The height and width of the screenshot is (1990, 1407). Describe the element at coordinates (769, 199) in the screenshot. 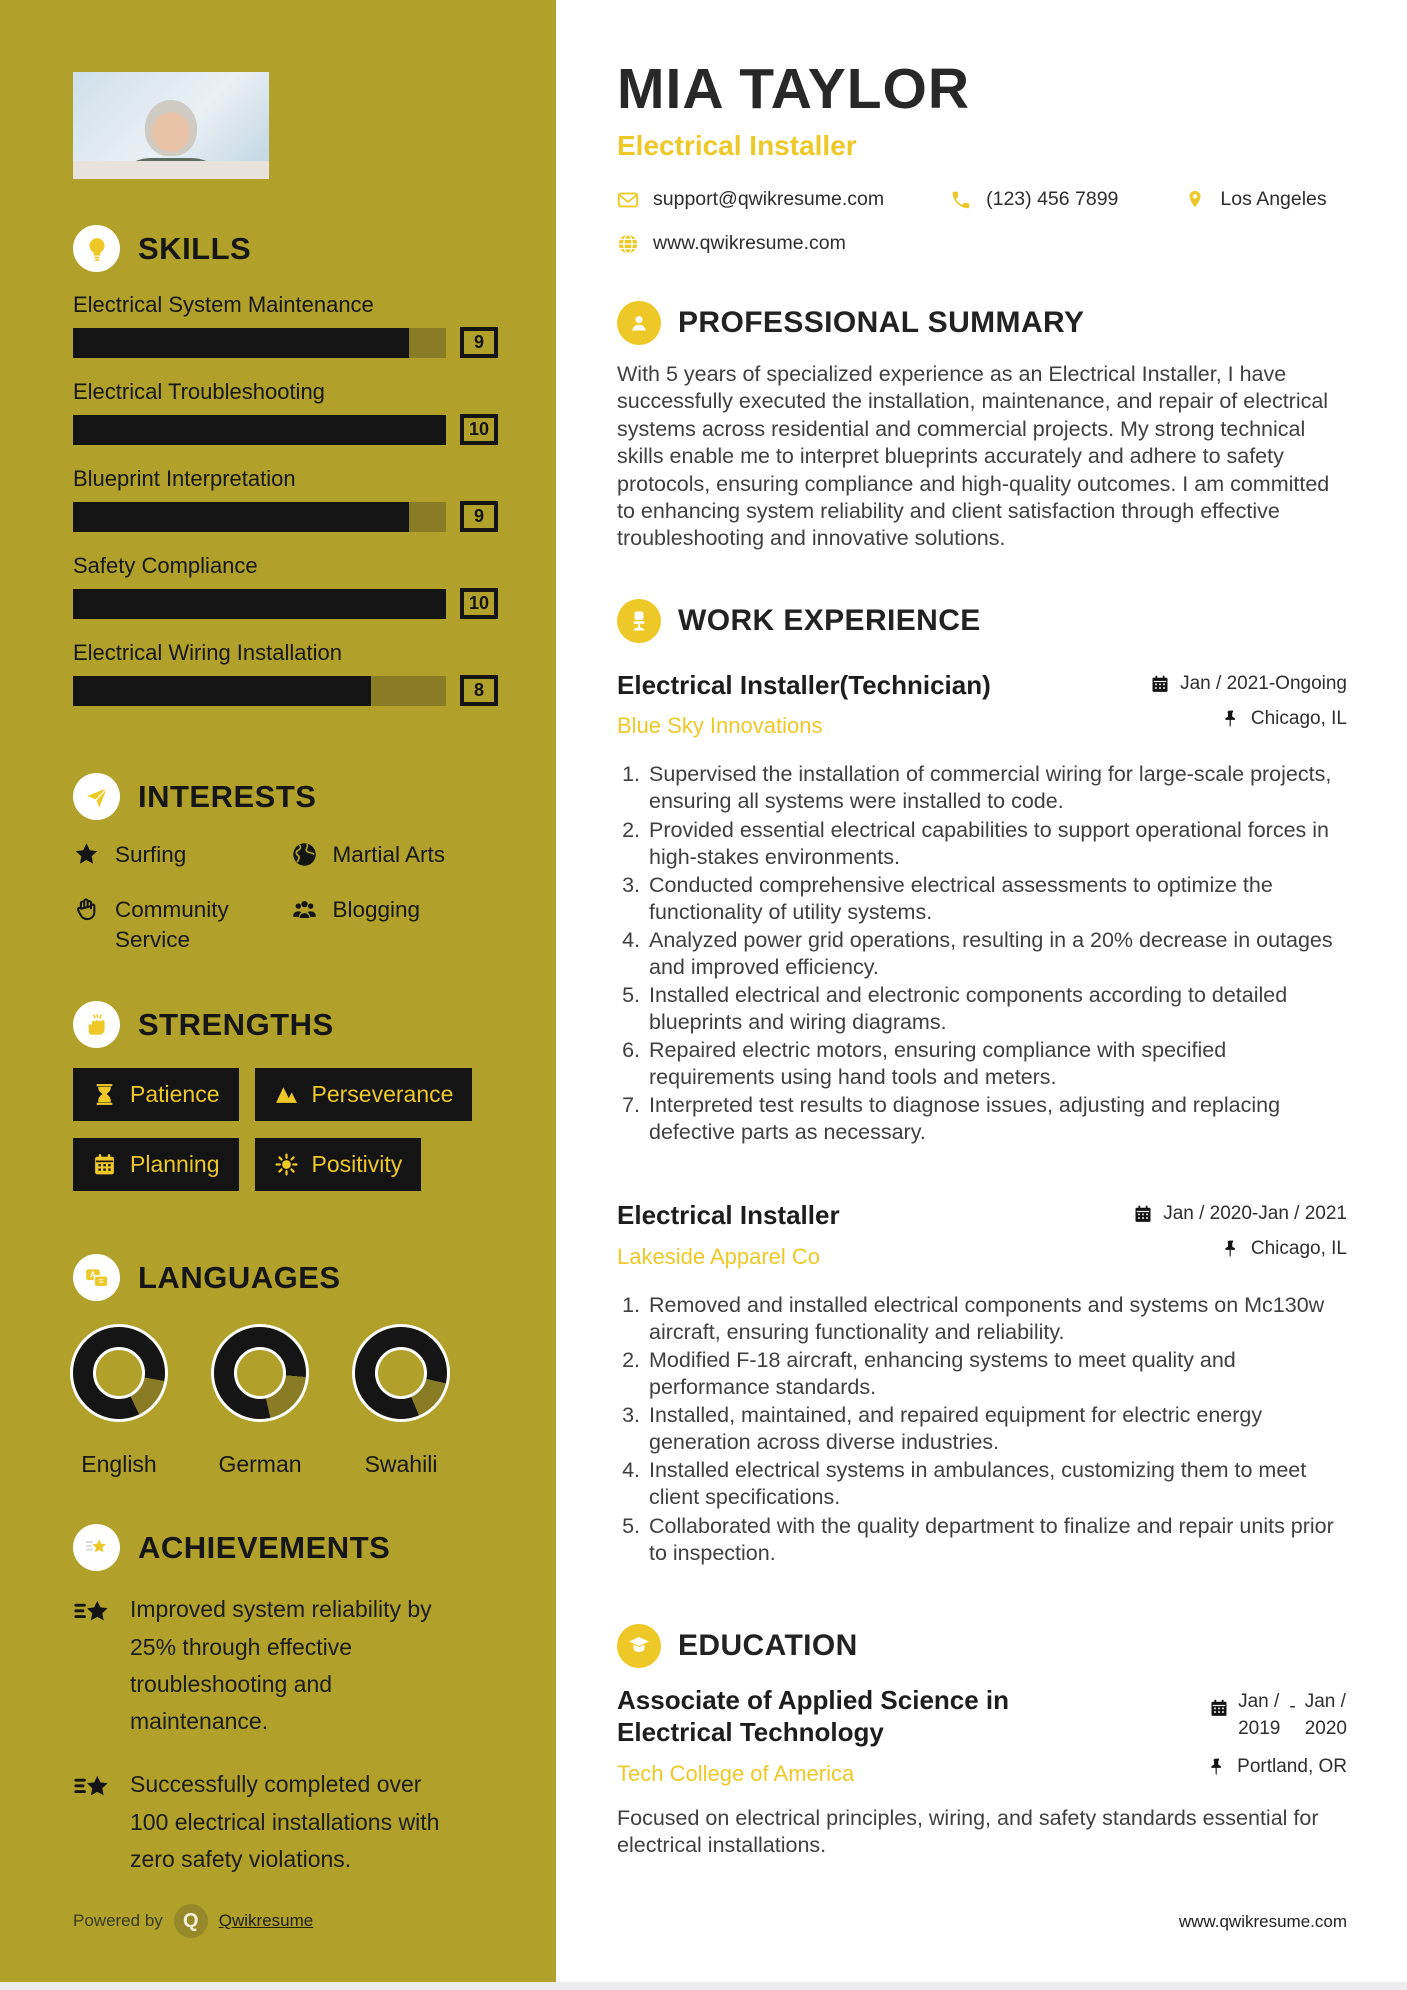

I see `email-value: support@qwikresume.com` at that location.